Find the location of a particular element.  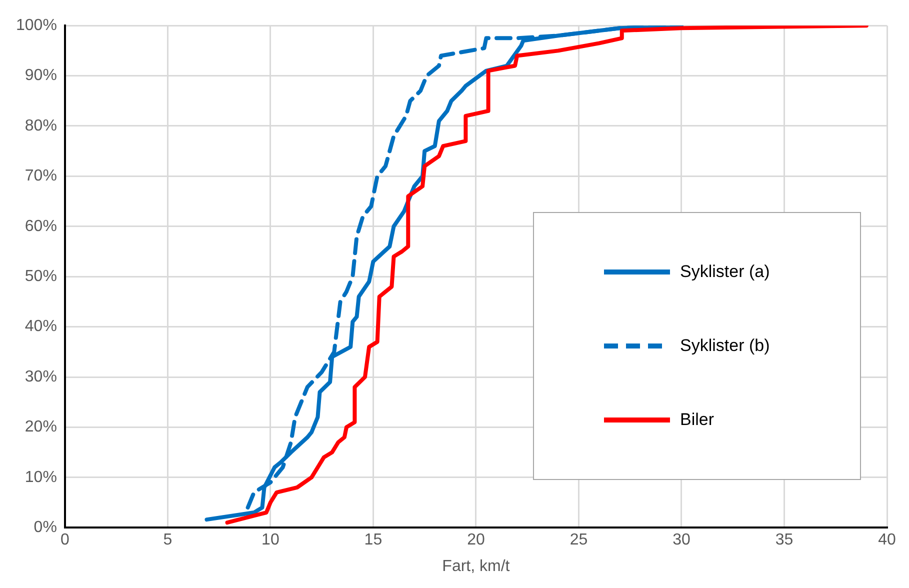

y-tick-label: 40% is located at coordinates (40, 327).